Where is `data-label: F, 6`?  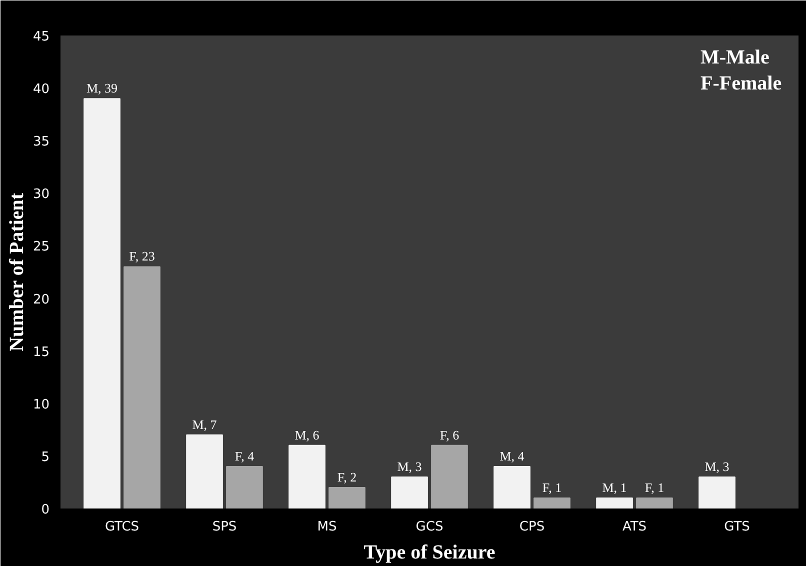 data-label: F, 6 is located at coordinates (450, 434).